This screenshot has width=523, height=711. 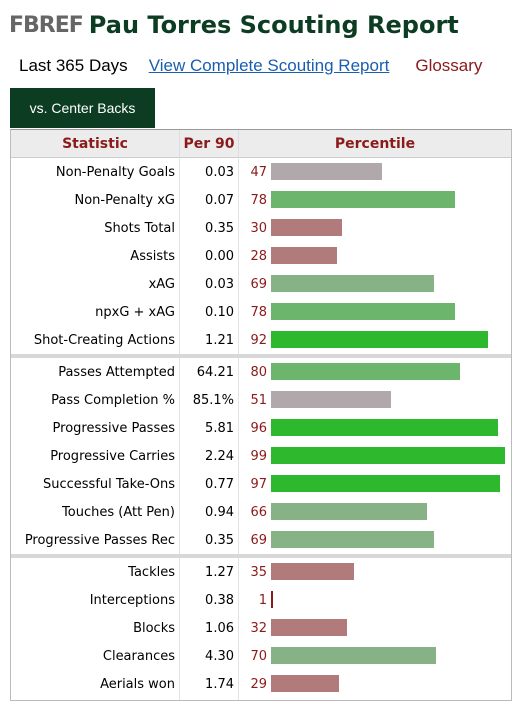 I want to click on statistic-label: Progressive Passes, so click(x=113, y=428).